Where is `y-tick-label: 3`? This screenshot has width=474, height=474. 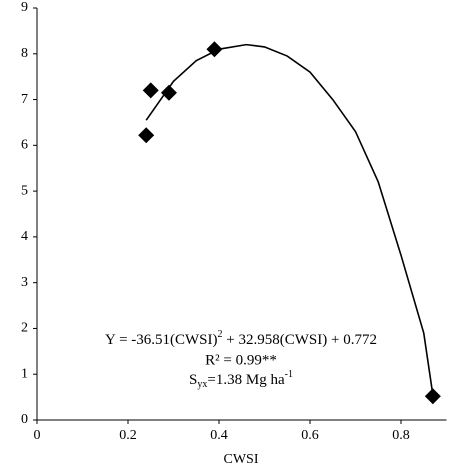
y-tick-label: 3 is located at coordinates (24, 282).